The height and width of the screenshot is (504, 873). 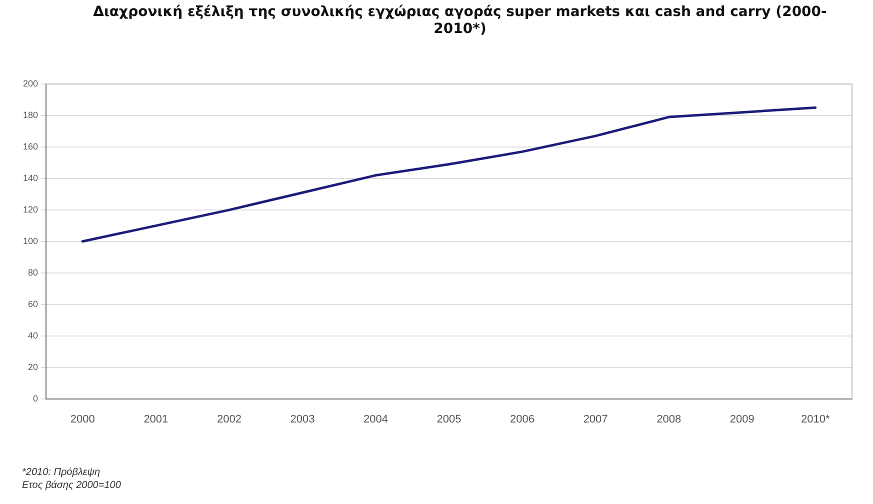 What do you see at coordinates (33, 367) in the screenshot?
I see `y-tick-label: 20` at bounding box center [33, 367].